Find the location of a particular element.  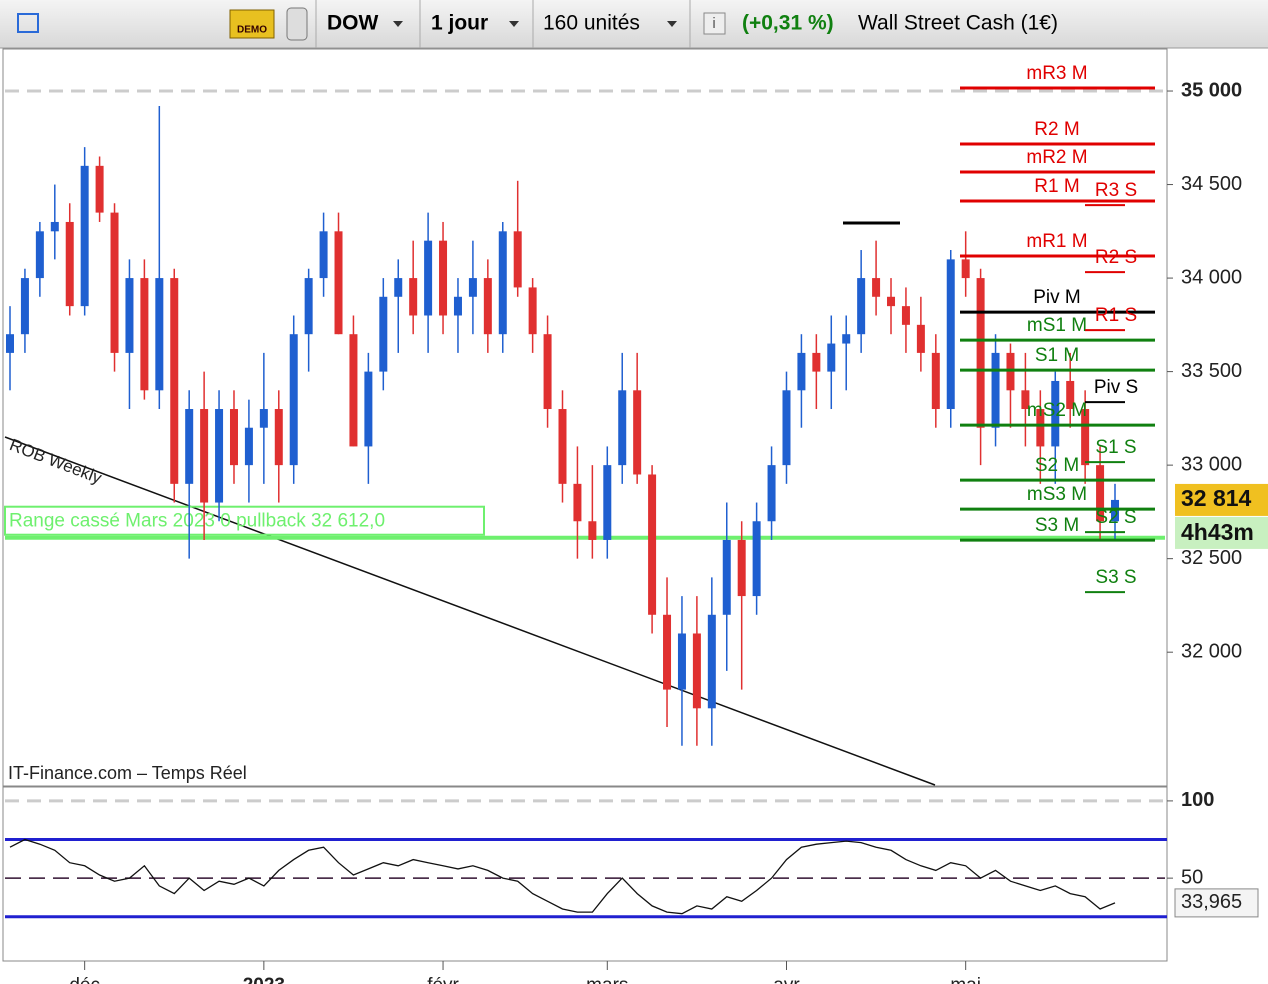

weekly-pivot-label: S2 S is located at coordinates (1115, 517).